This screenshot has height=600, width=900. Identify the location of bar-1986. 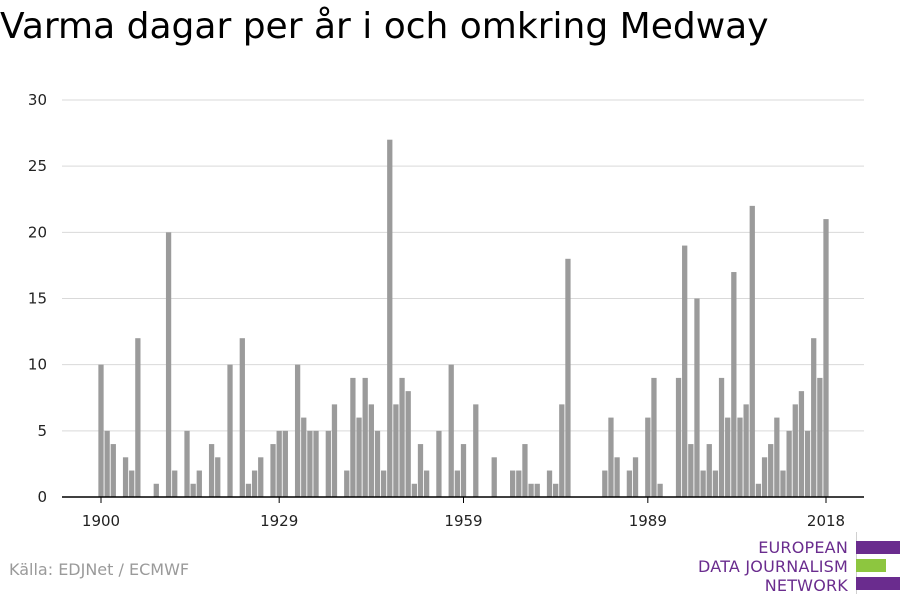
(629, 483).